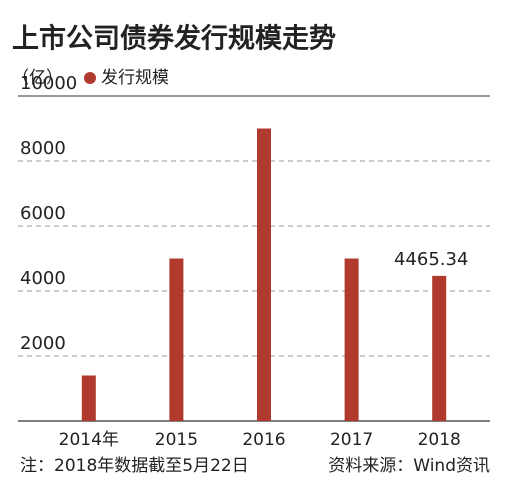  Describe the element at coordinates (43, 148) in the screenshot. I see `y-tick-label: 8000` at that location.